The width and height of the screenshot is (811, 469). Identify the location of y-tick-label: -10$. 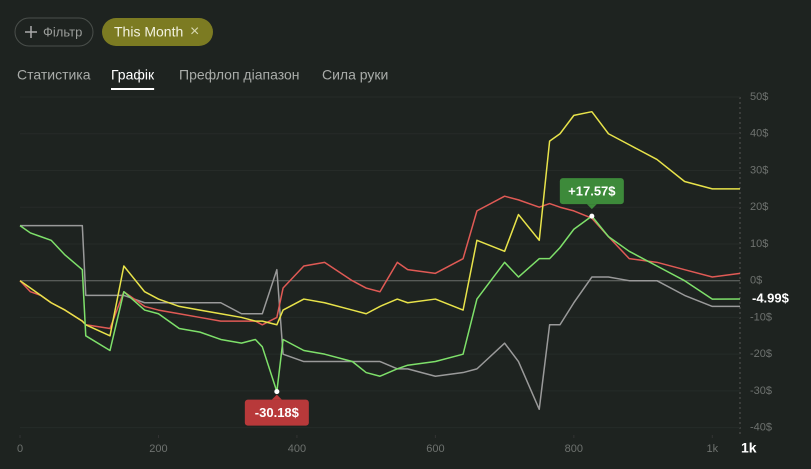
(761, 317).